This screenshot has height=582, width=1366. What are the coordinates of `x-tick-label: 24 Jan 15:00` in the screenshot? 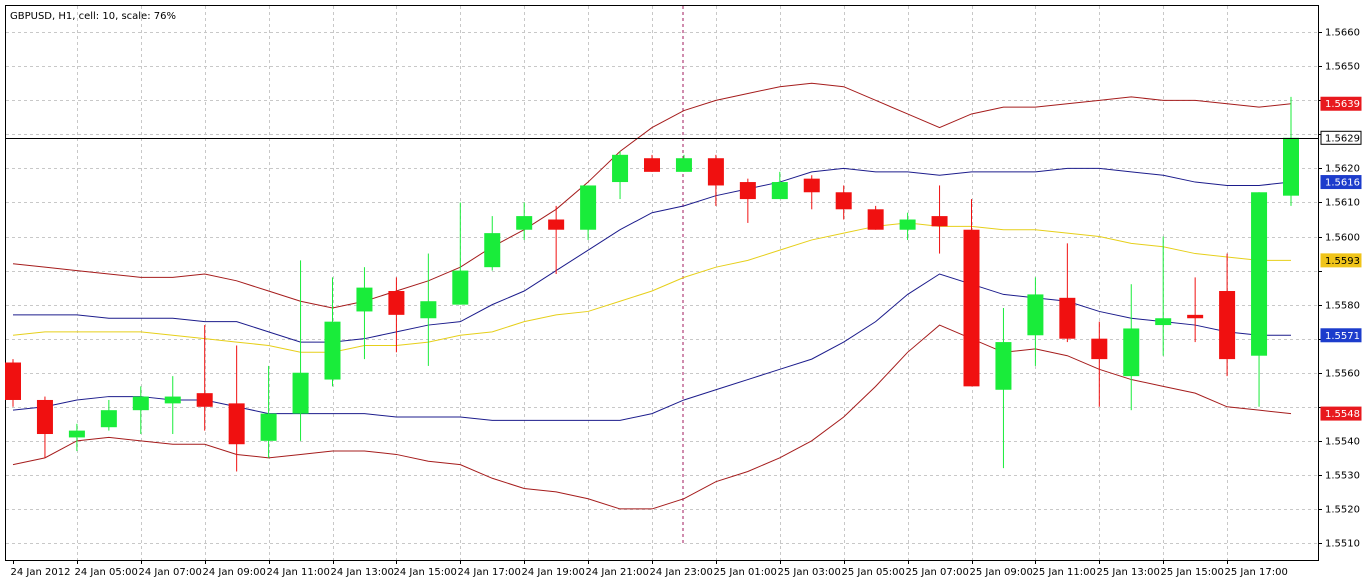 It's located at (425, 572).